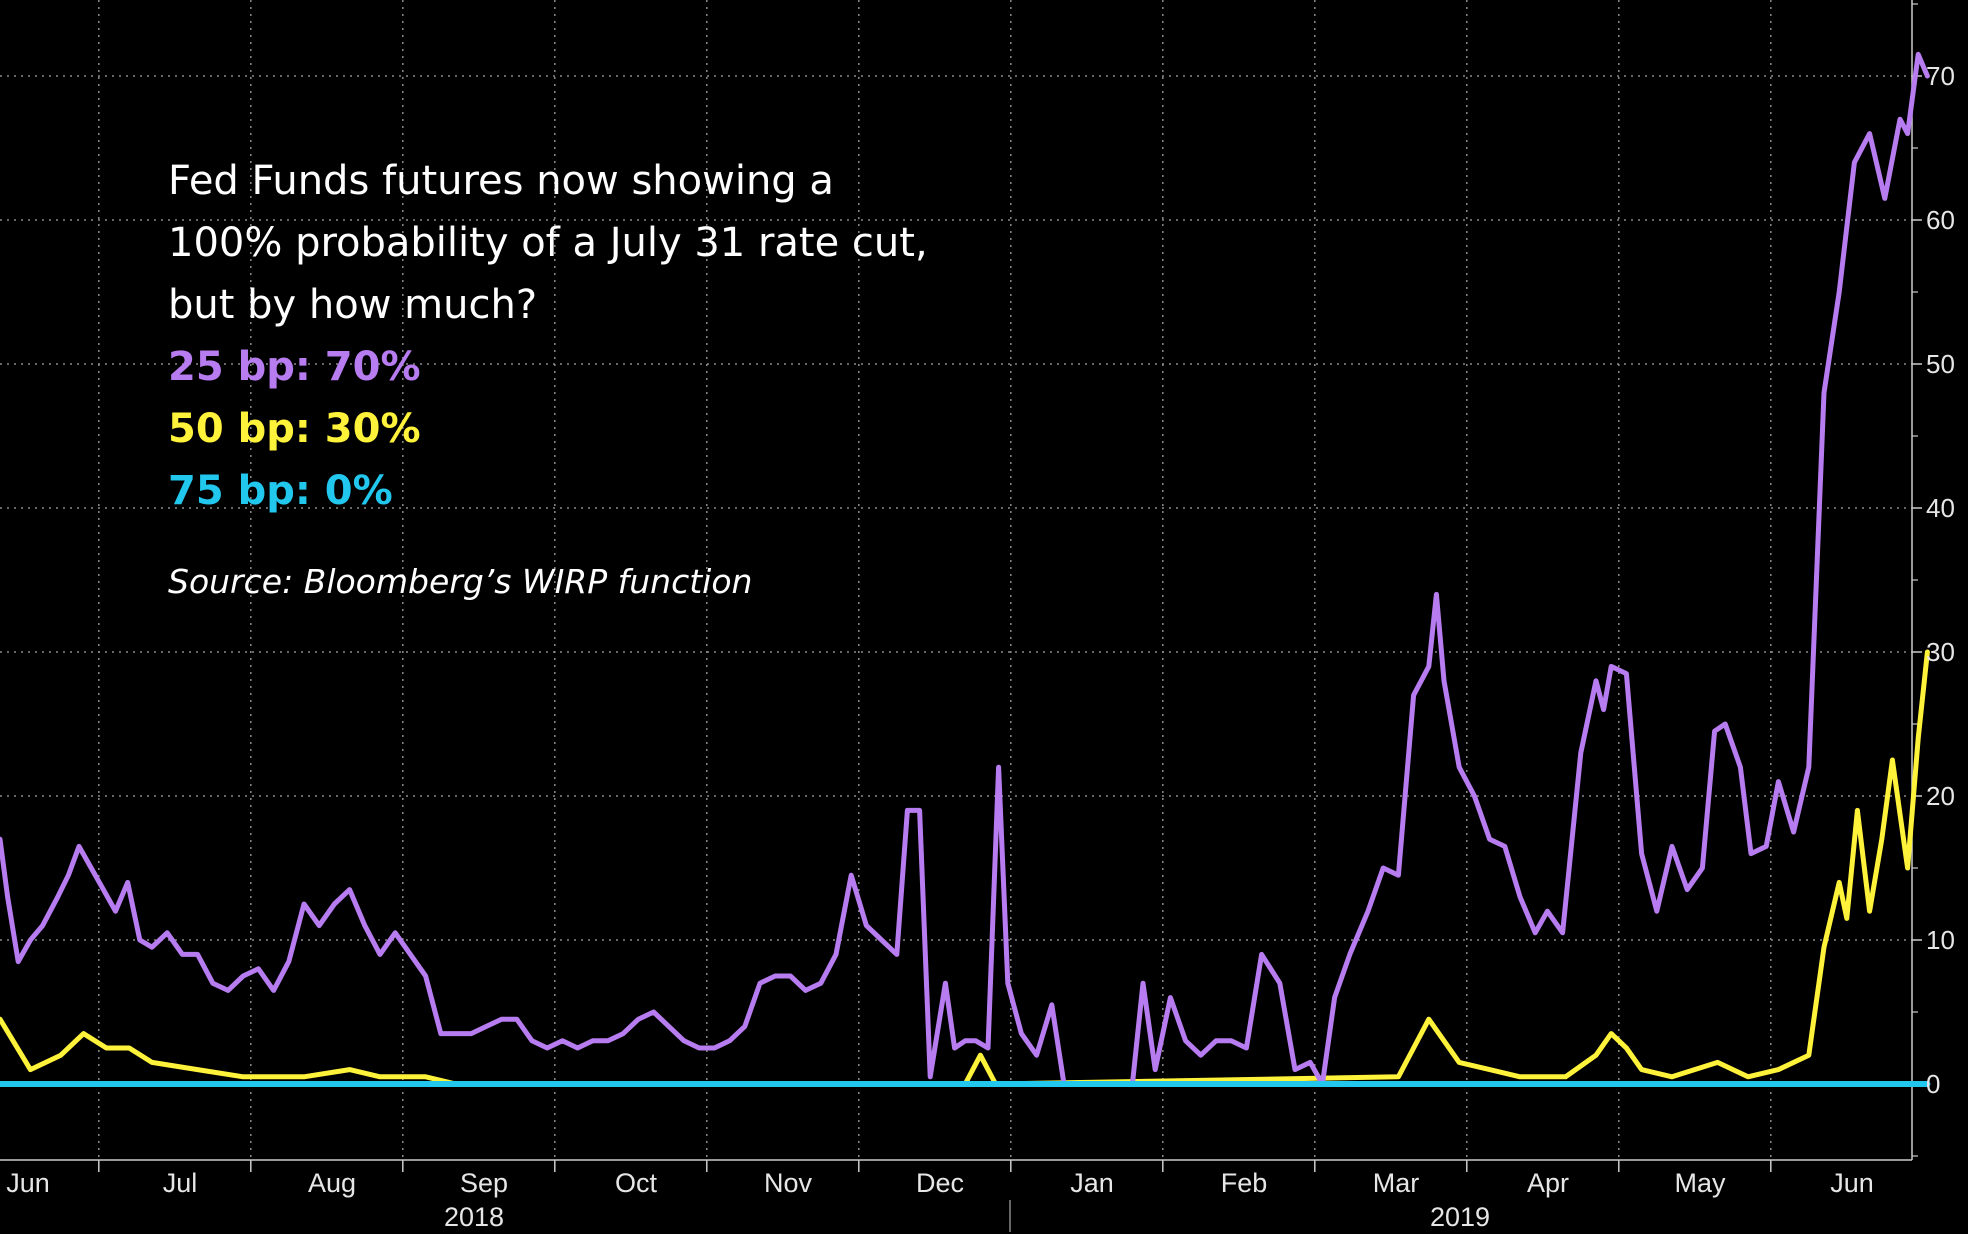 The width and height of the screenshot is (1968, 1234). What do you see at coordinates (1940, 220) in the screenshot?
I see `y-tick-label: 60` at bounding box center [1940, 220].